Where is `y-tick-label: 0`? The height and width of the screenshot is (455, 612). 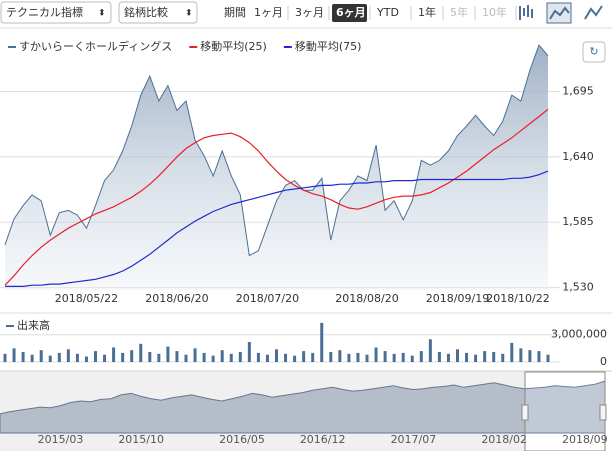
y-tick-label: 0 is located at coordinates (603, 361).